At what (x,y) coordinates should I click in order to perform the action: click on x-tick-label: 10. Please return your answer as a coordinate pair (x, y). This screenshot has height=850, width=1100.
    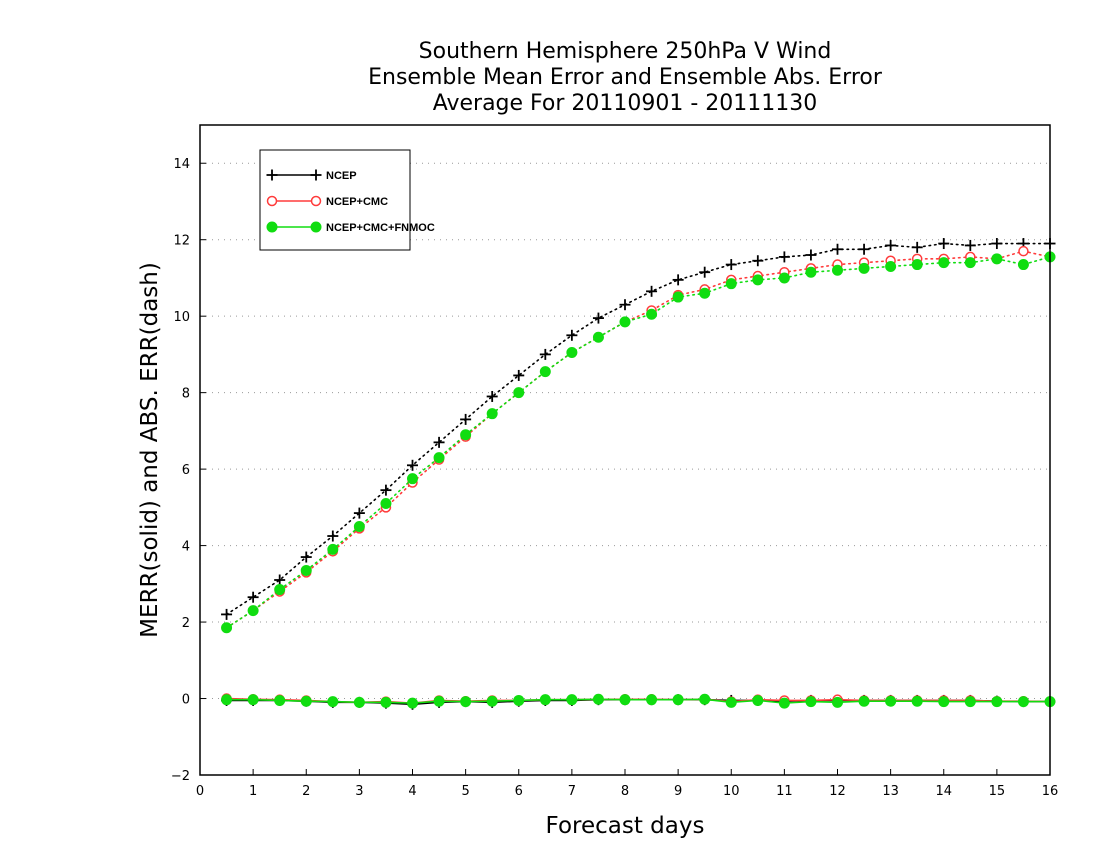
    Looking at the image, I should click on (731, 791).